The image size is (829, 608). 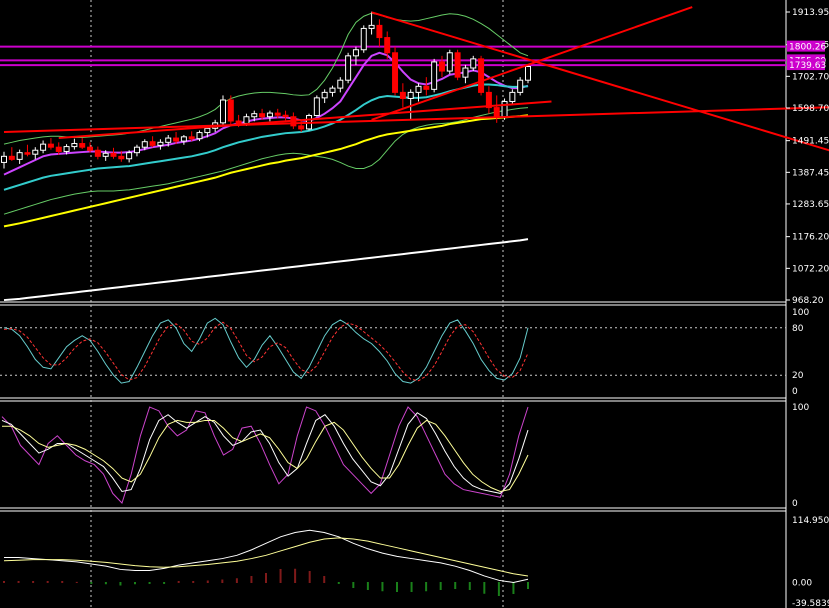 What do you see at coordinates (810, 269) in the screenshot?
I see `price-tick-label: 1072.20` at bounding box center [810, 269].